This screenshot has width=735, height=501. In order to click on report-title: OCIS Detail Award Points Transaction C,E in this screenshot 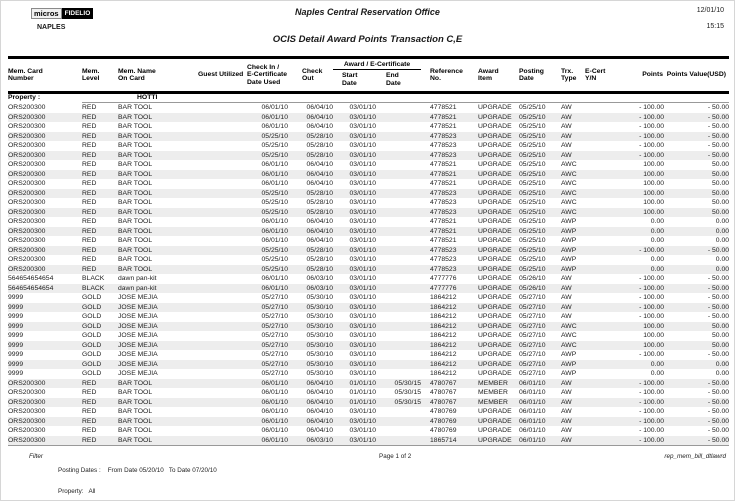, I will do `click(367, 39)`.